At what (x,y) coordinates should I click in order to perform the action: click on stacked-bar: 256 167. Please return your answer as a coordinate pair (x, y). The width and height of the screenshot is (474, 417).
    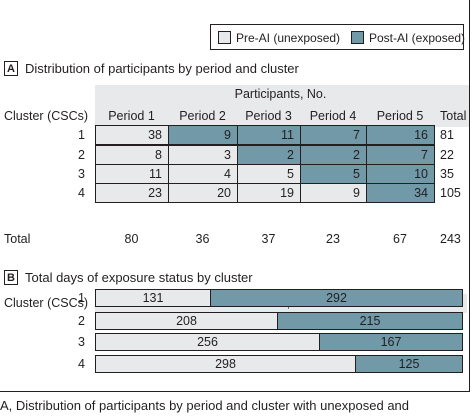
    Looking at the image, I should click on (279, 342).